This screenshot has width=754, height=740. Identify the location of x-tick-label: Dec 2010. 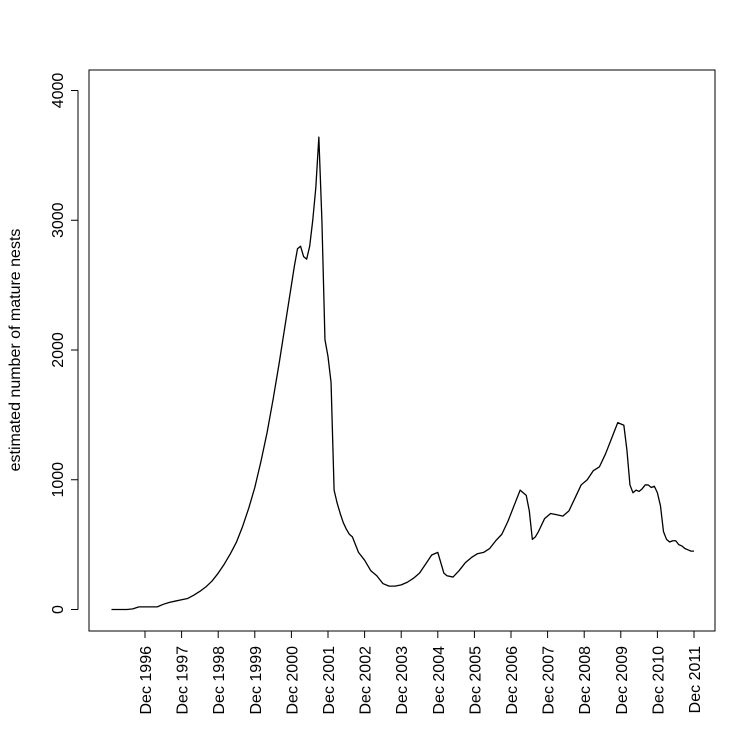
(658, 680).